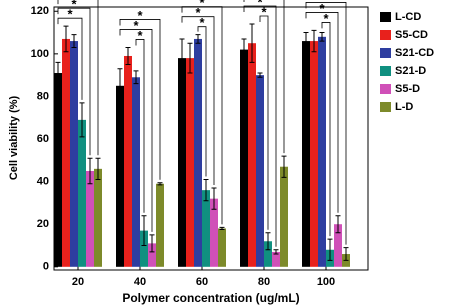 Image resolution: width=450 pixels, height=308 pixels. Describe the element at coordinates (46, 267) in the screenshot. I see `y-tick-label: 0` at that location.